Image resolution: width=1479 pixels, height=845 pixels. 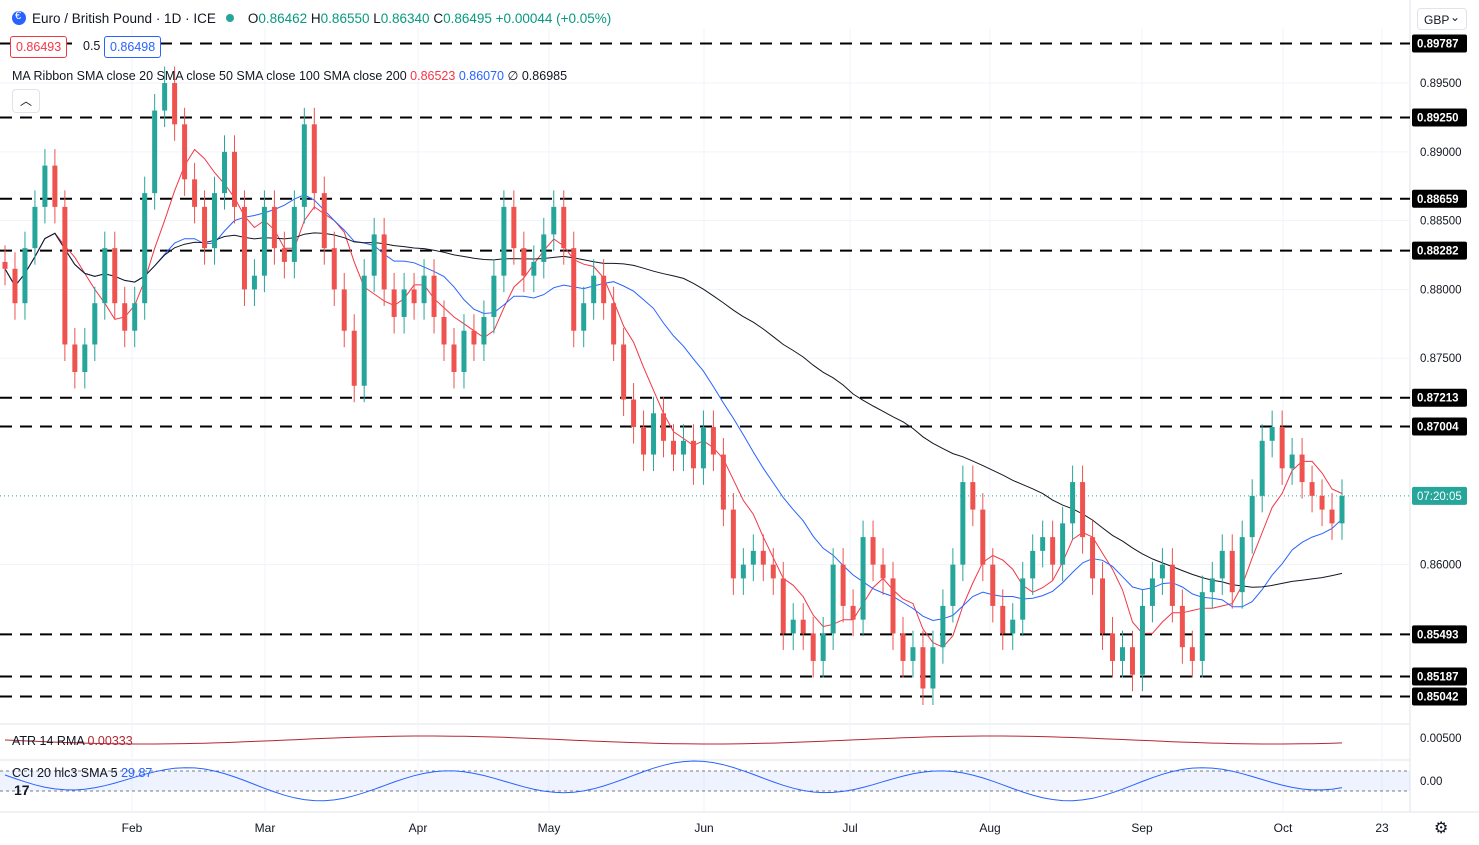 What do you see at coordinates (22, 790) in the screenshot?
I see `tradingview-logo-icon: 17` at bounding box center [22, 790].